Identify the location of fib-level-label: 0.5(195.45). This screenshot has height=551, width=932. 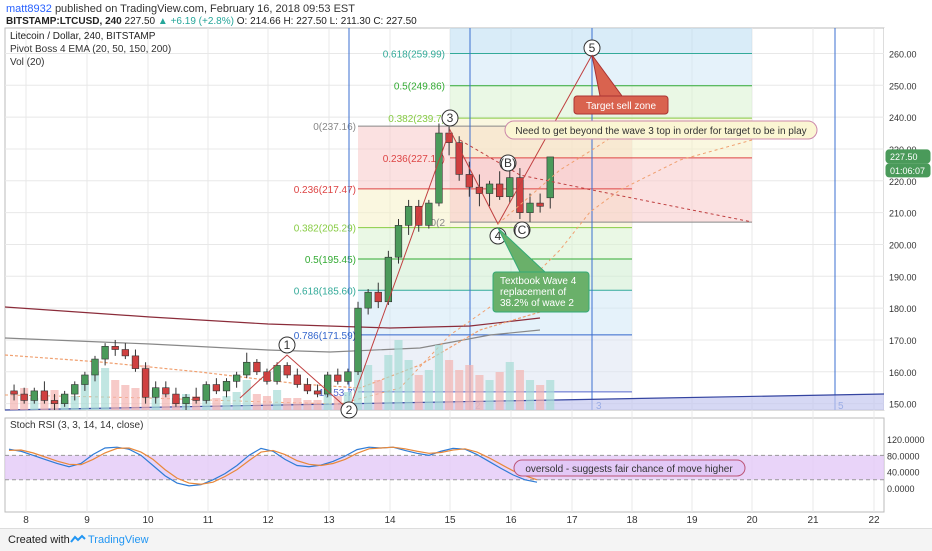
(330, 260).